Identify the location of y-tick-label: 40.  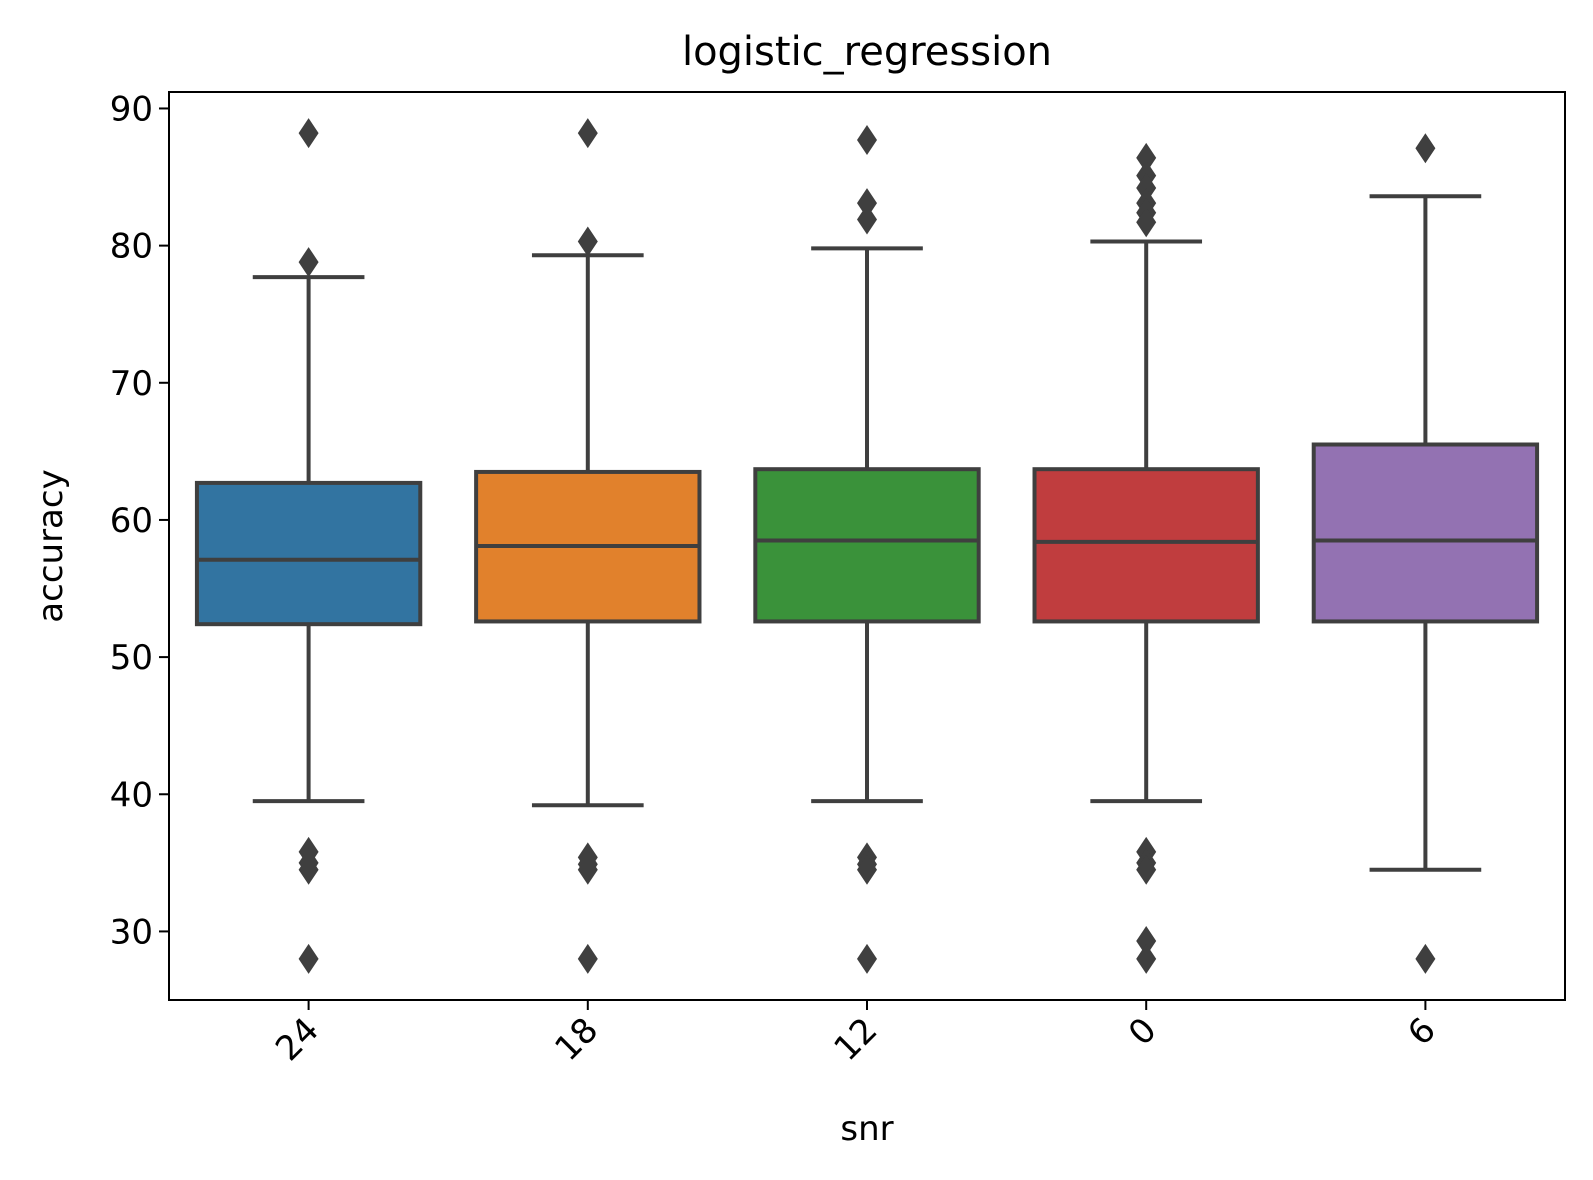
(131, 795).